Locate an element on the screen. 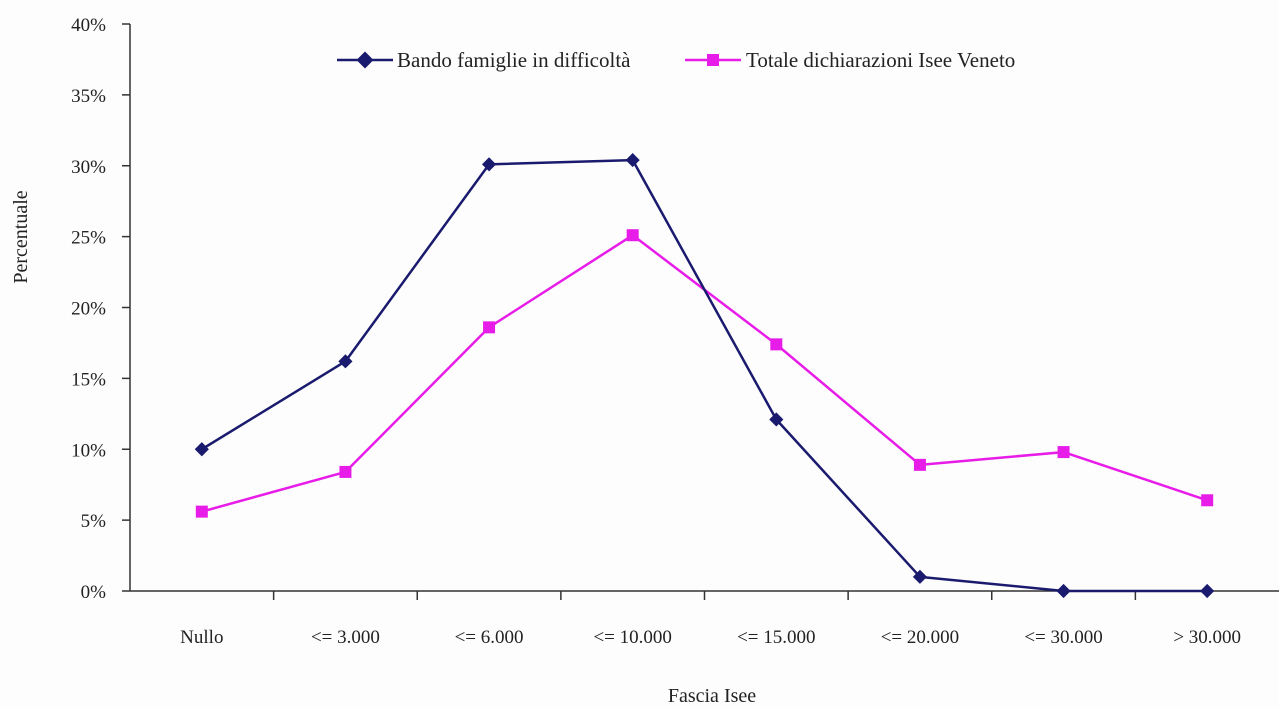  y-tick-label: 40% is located at coordinates (88, 25).